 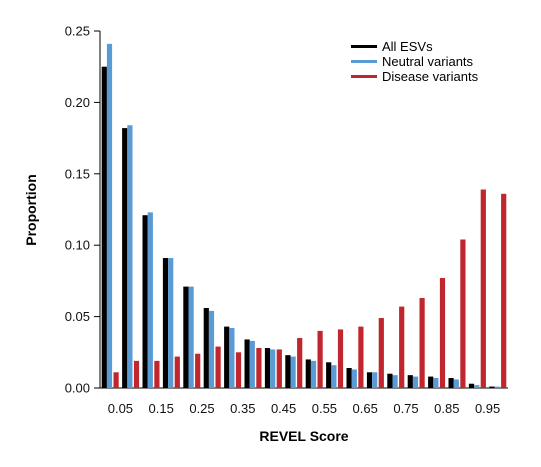 What do you see at coordinates (77, 388) in the screenshot?
I see `y-tick-label: 0.00` at bounding box center [77, 388].